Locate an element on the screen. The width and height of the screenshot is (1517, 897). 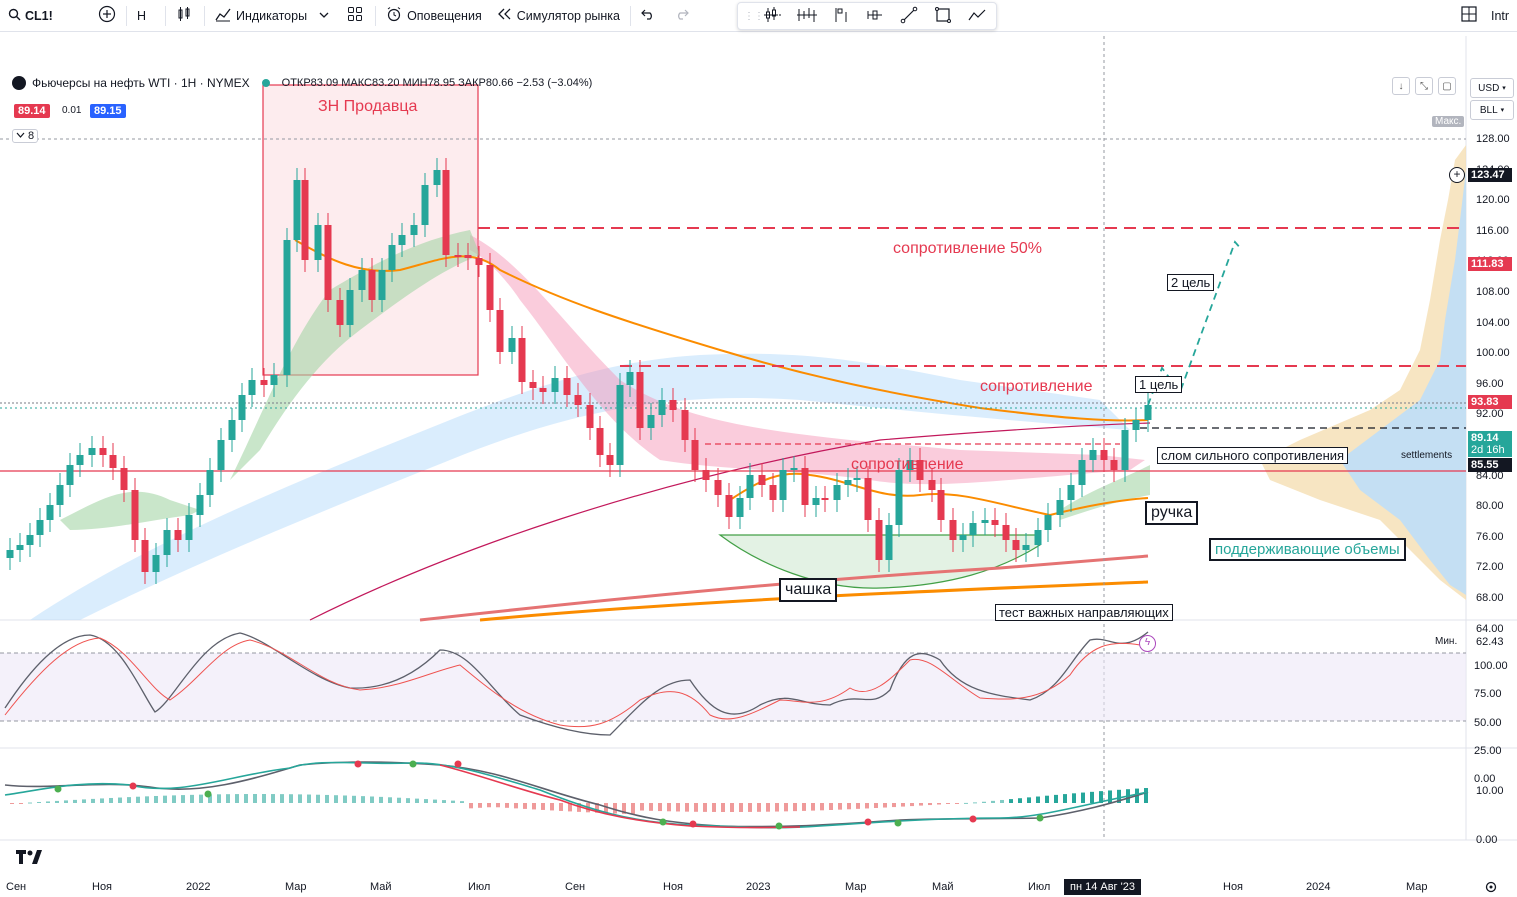
cup-label: чашка is located at coordinates (808, 590).